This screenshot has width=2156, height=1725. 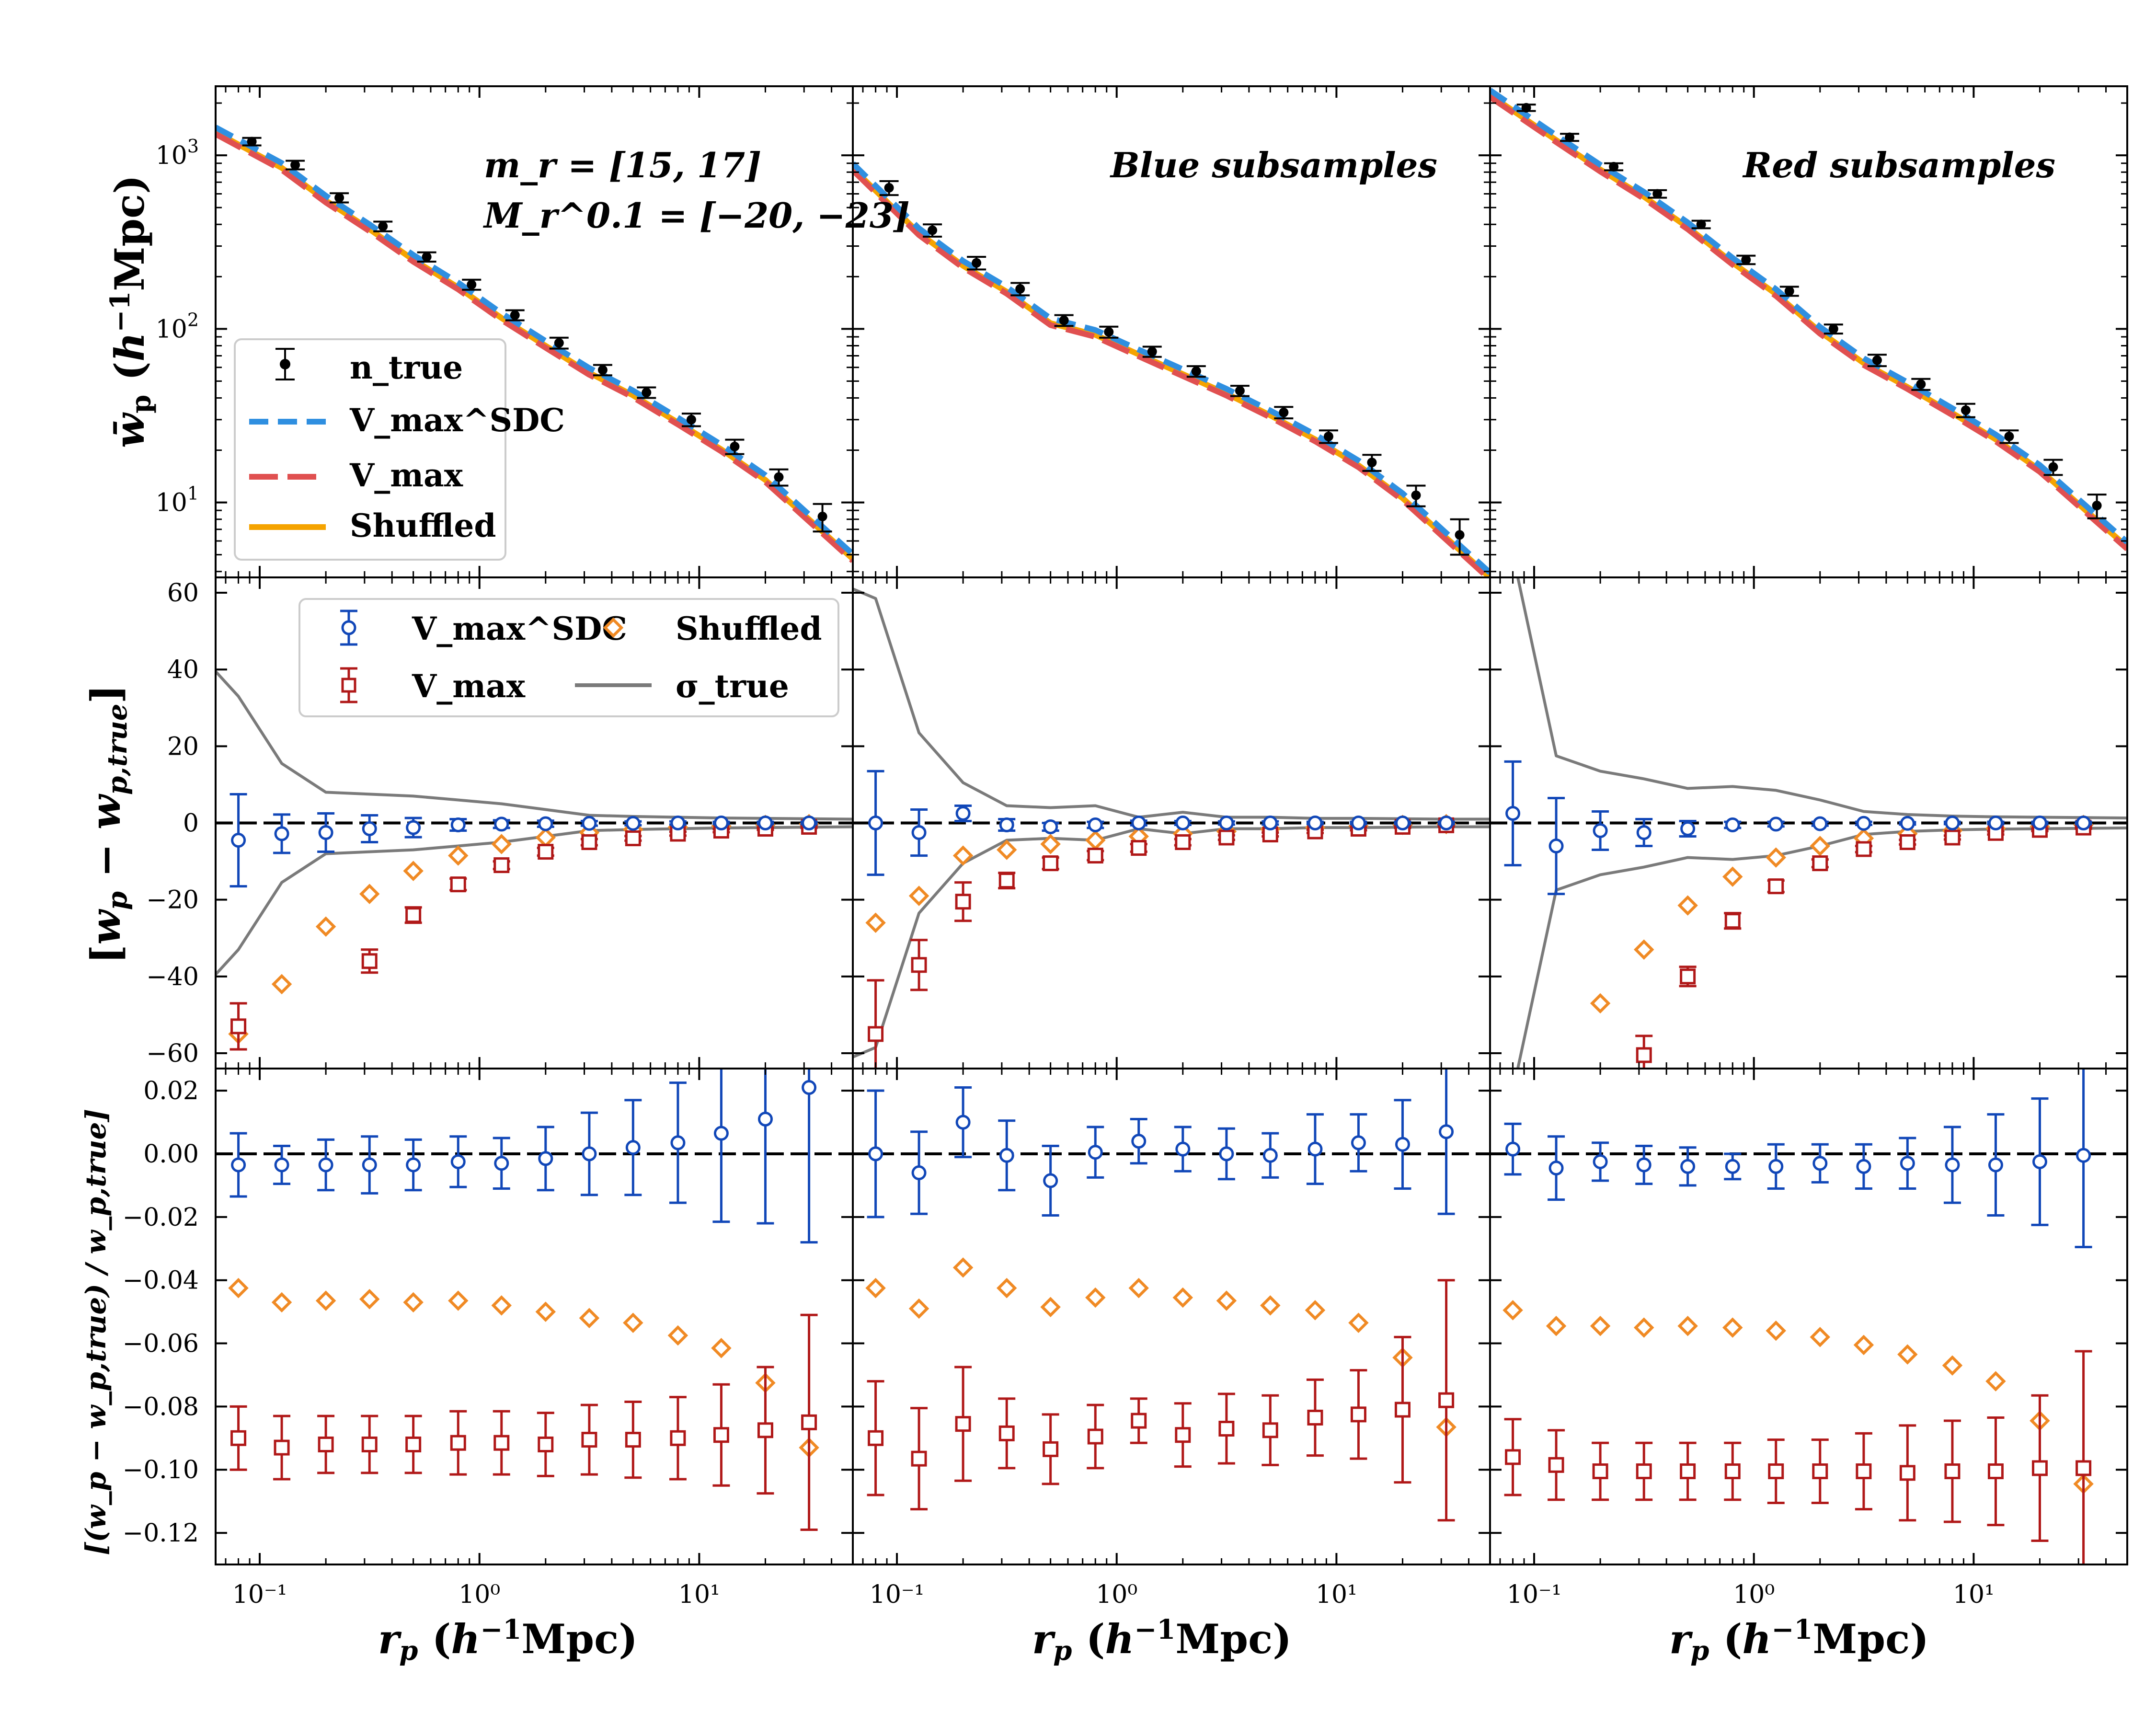 I want to click on top-sdc-line-col2, so click(x=1172, y=368).